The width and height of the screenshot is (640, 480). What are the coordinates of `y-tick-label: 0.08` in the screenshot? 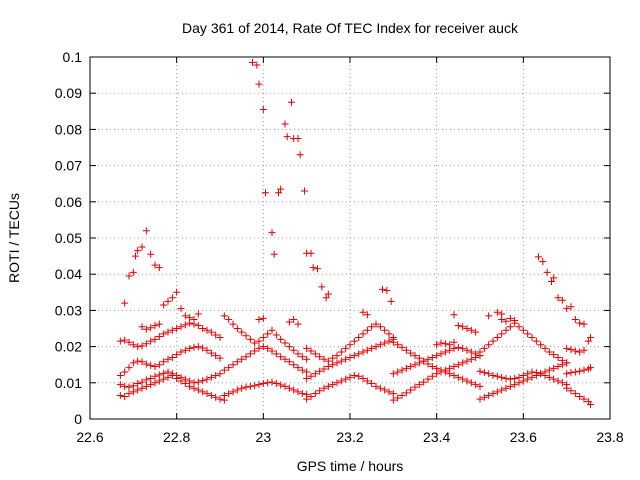 It's located at (68, 129).